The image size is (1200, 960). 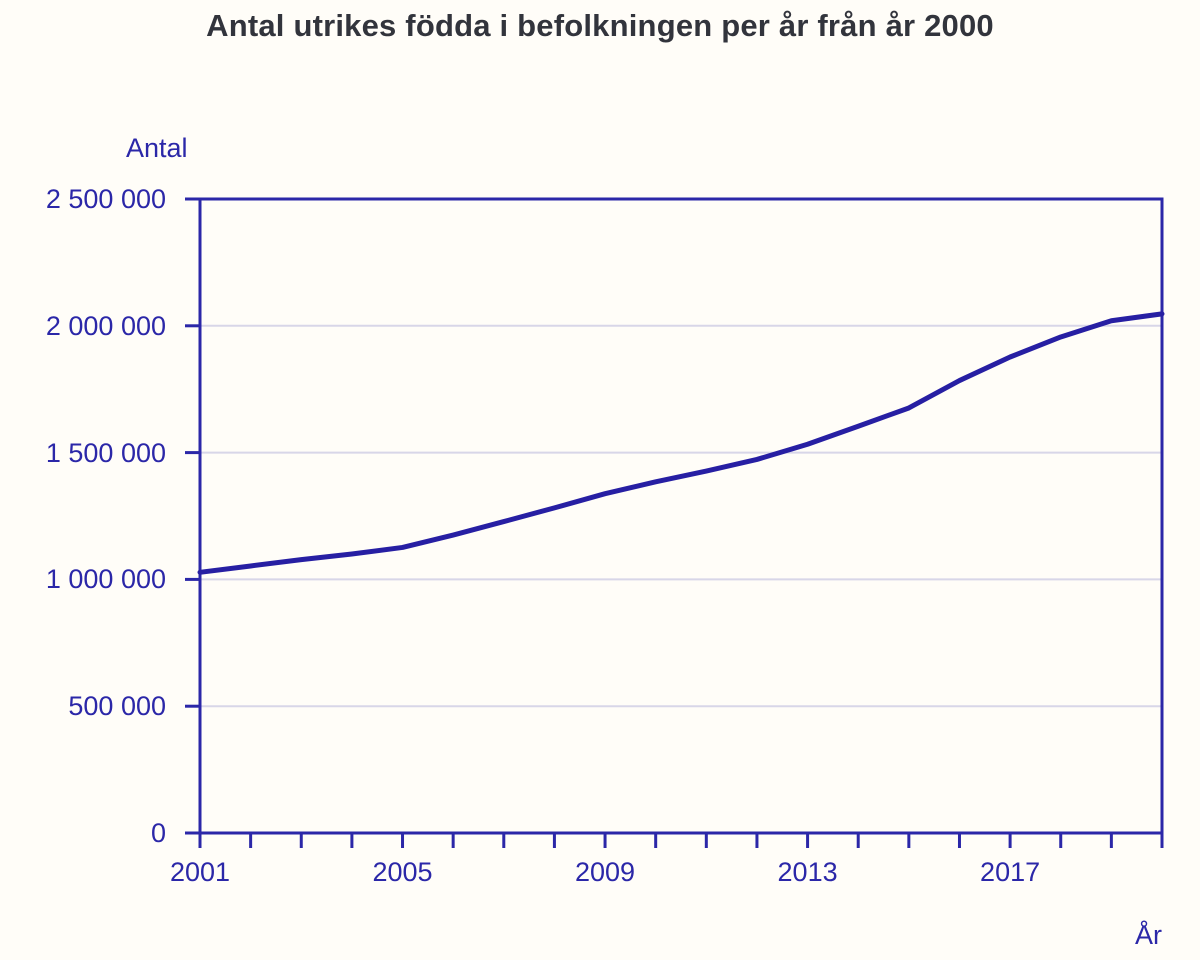 What do you see at coordinates (157, 148) in the screenshot?
I see `y-axis-title: Antal` at bounding box center [157, 148].